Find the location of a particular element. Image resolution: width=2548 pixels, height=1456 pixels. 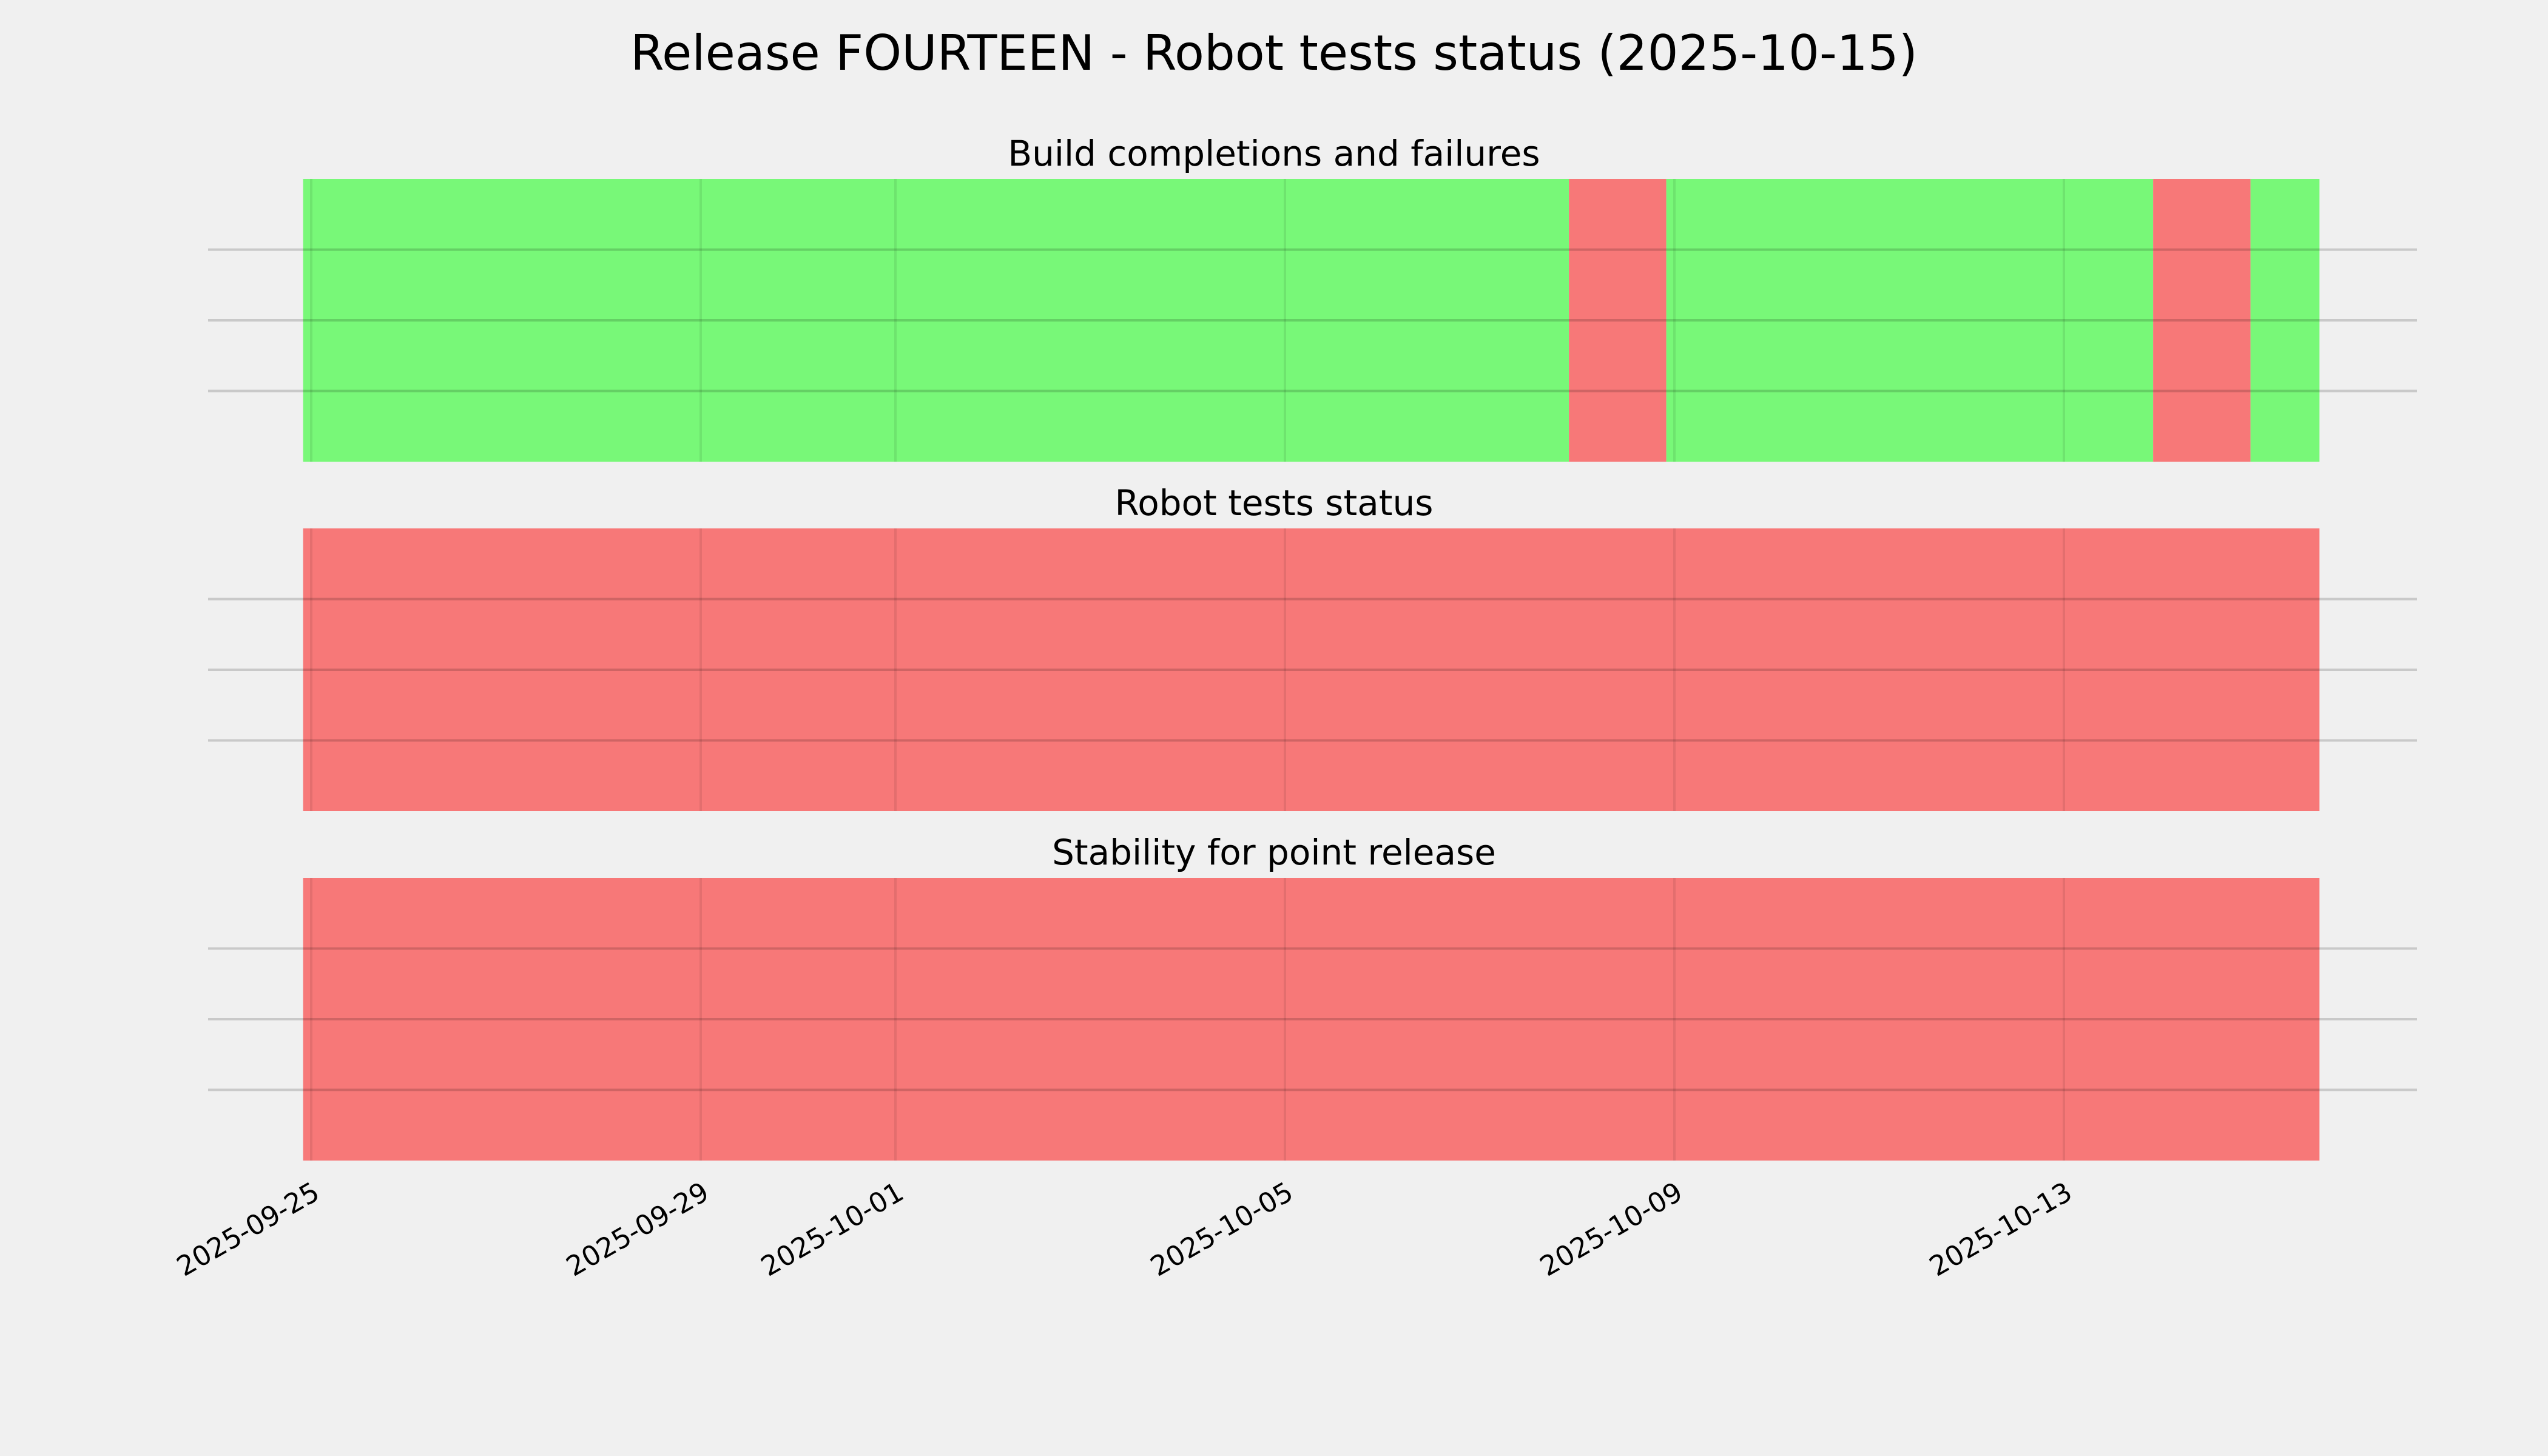

x-tick-label: 2025-10-01 is located at coordinates (832, 1229).